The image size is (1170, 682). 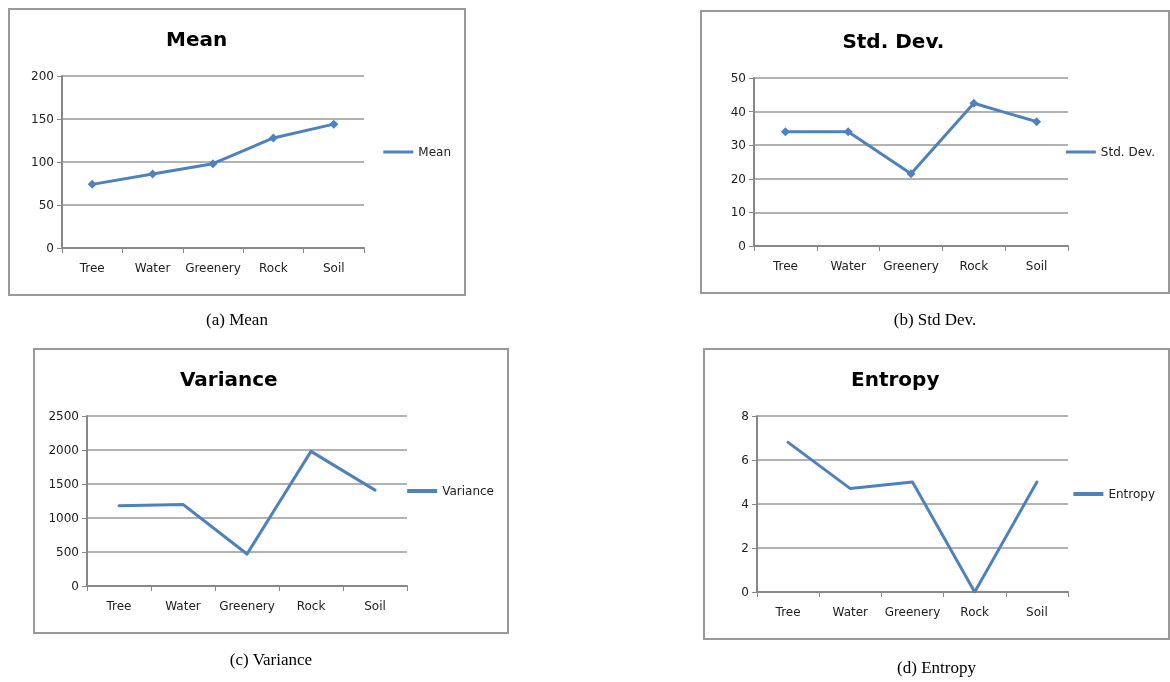 I want to click on legend-label: Std. Dev., so click(x=1128, y=152).